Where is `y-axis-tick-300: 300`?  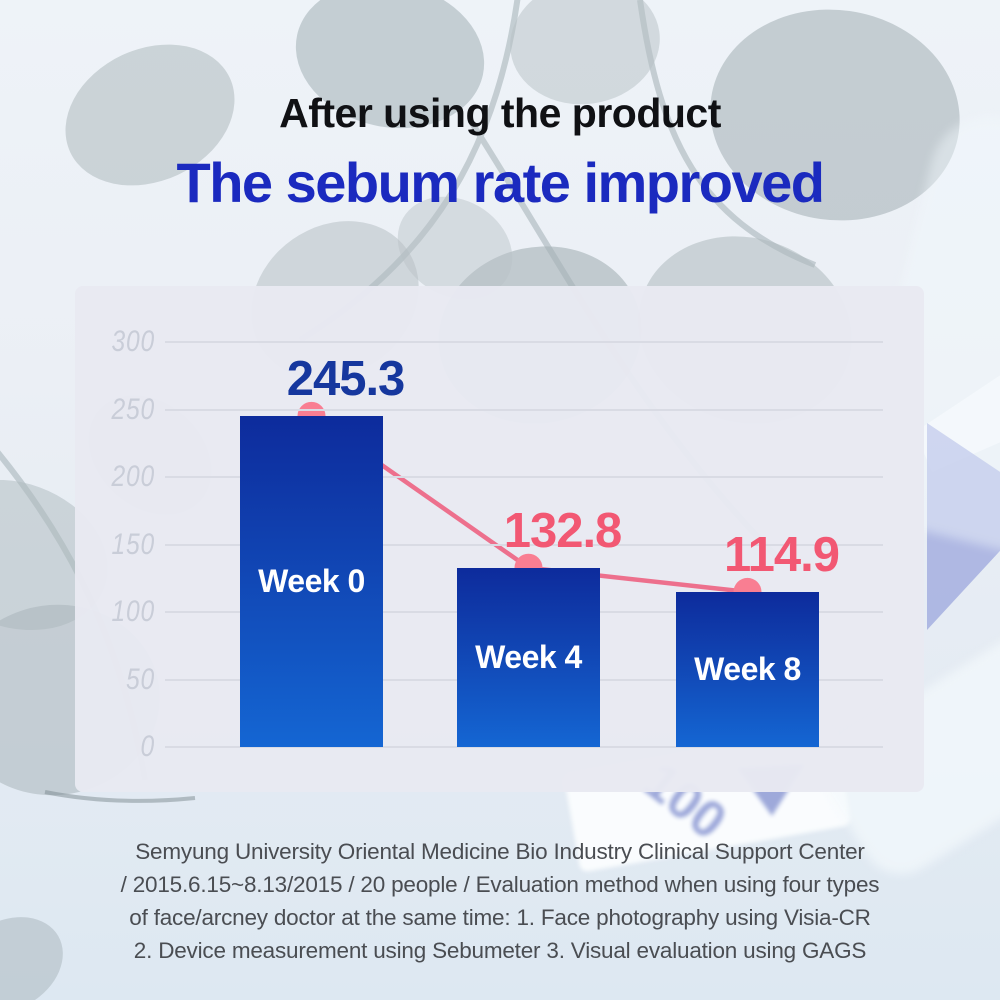 y-axis-tick-300: 300 is located at coordinates (133, 341).